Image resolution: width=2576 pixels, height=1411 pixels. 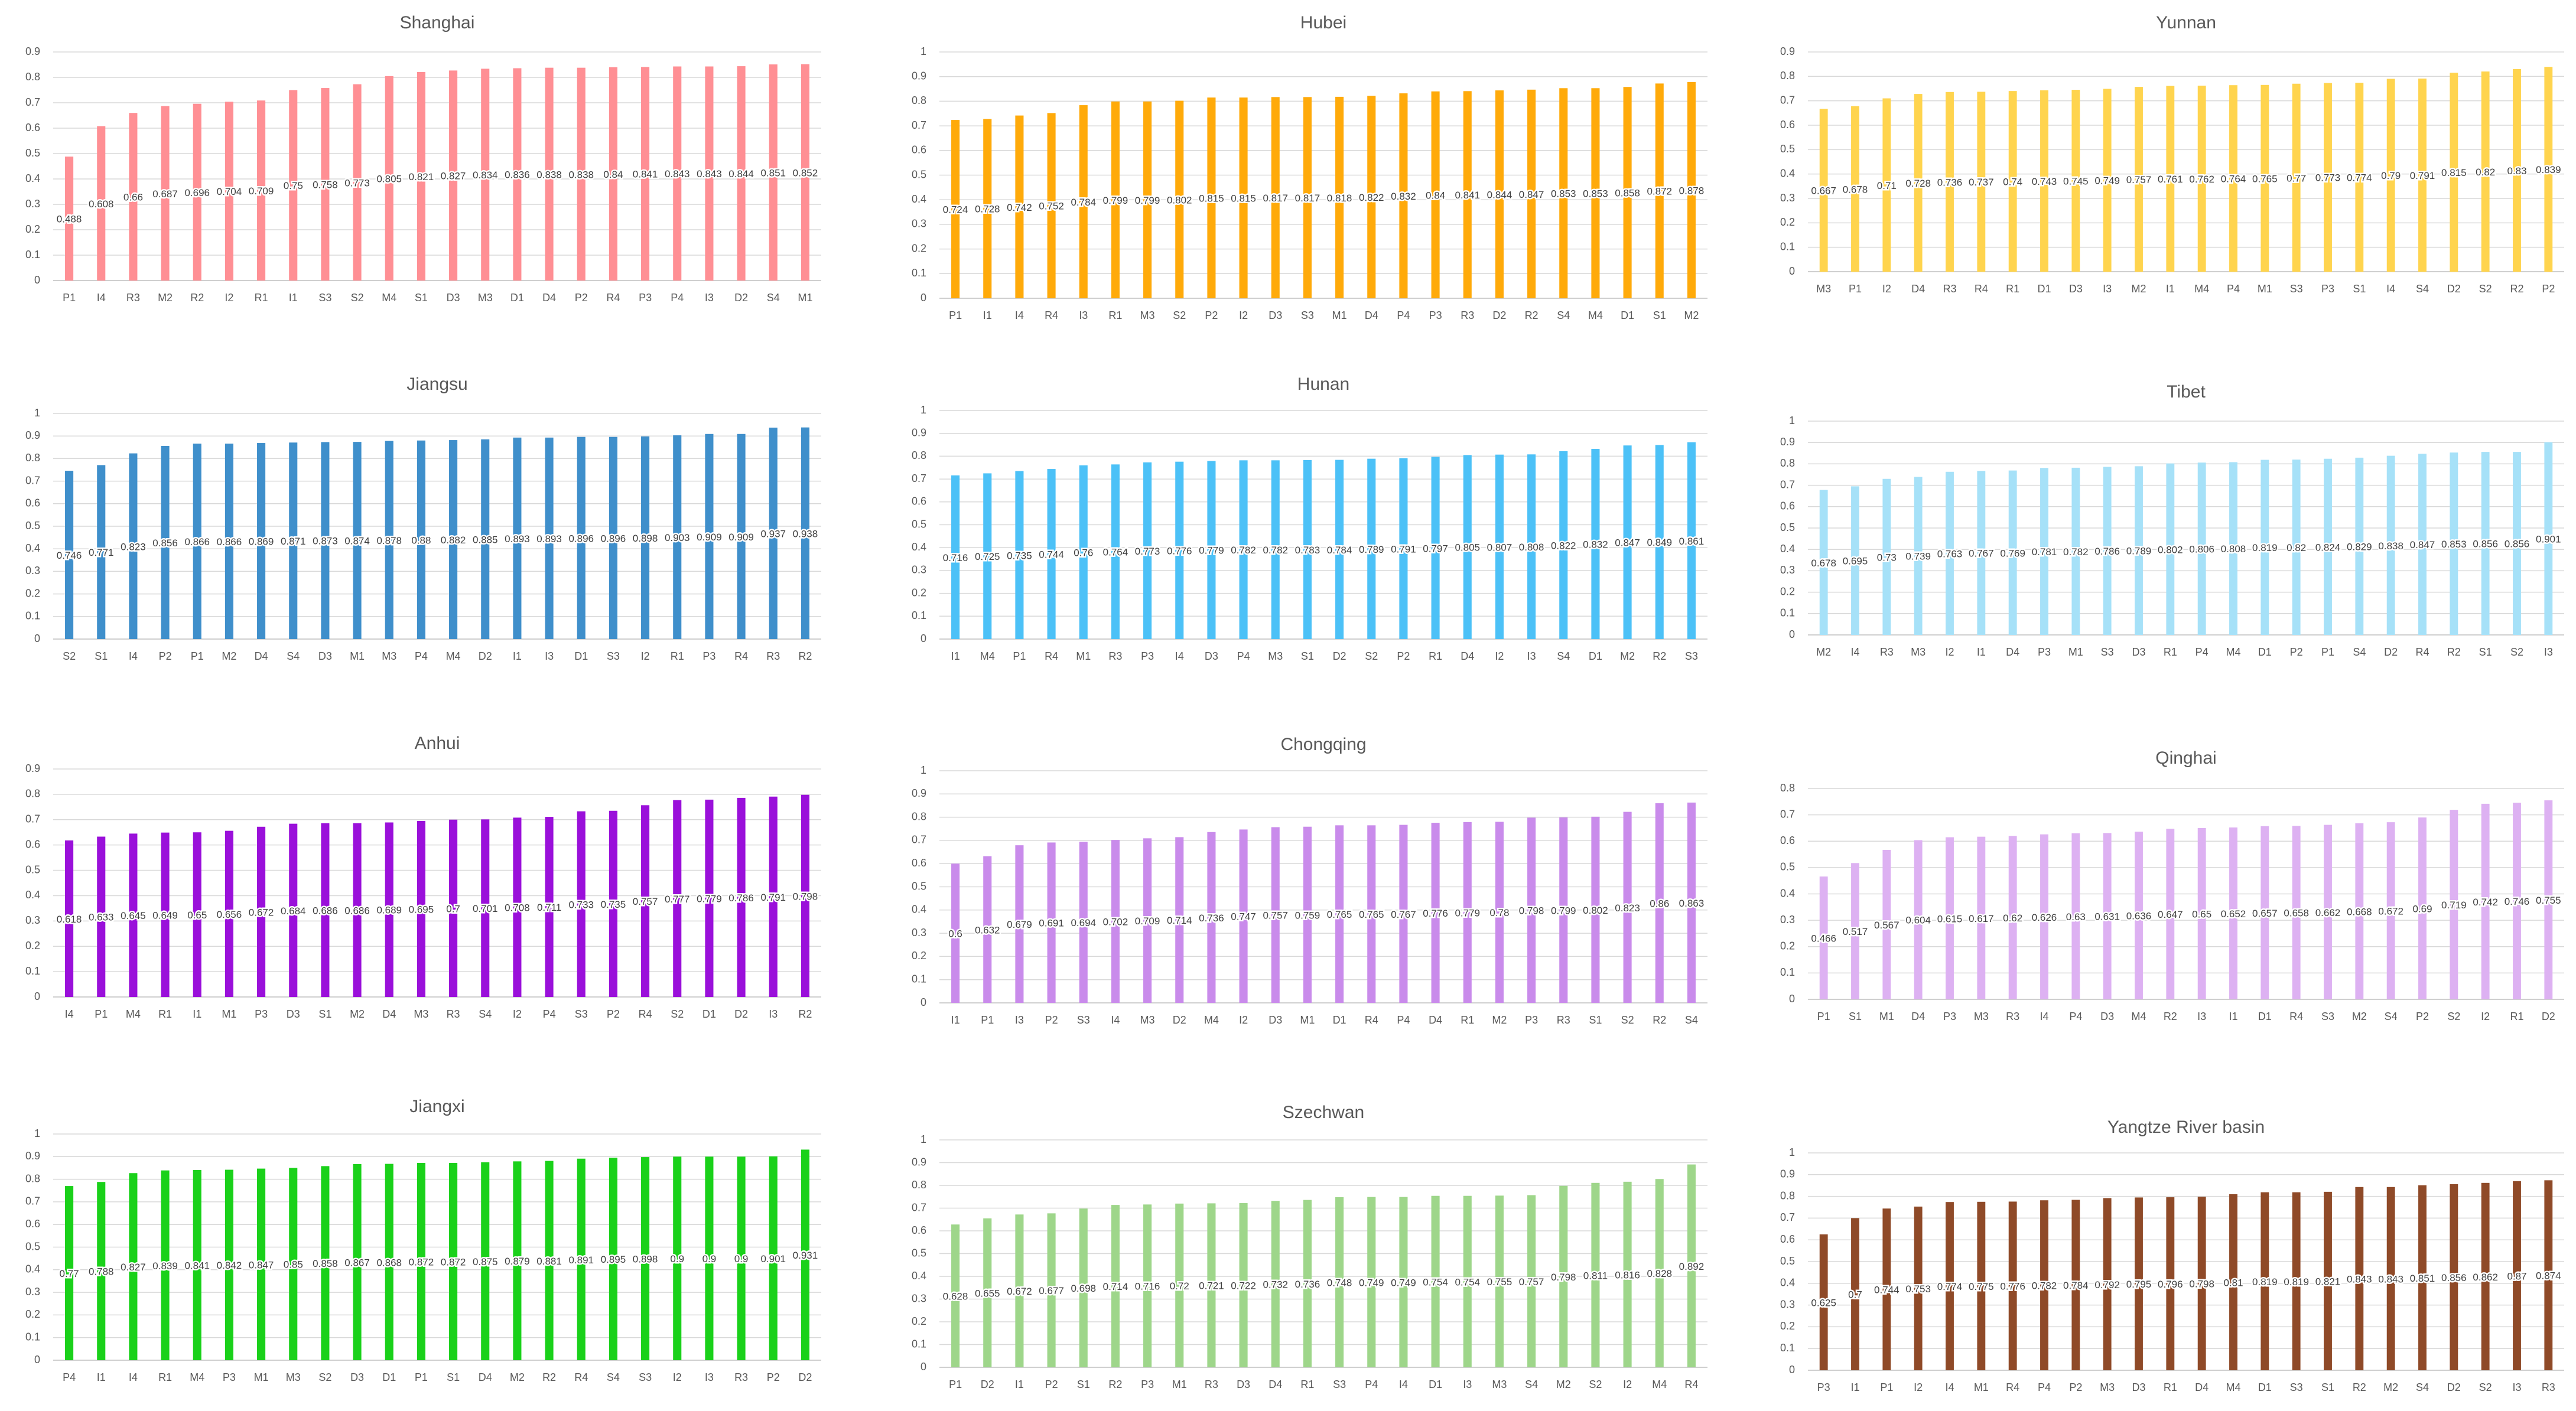 What do you see at coordinates (325, 541) in the screenshot?
I see `data-label: 0.873` at bounding box center [325, 541].